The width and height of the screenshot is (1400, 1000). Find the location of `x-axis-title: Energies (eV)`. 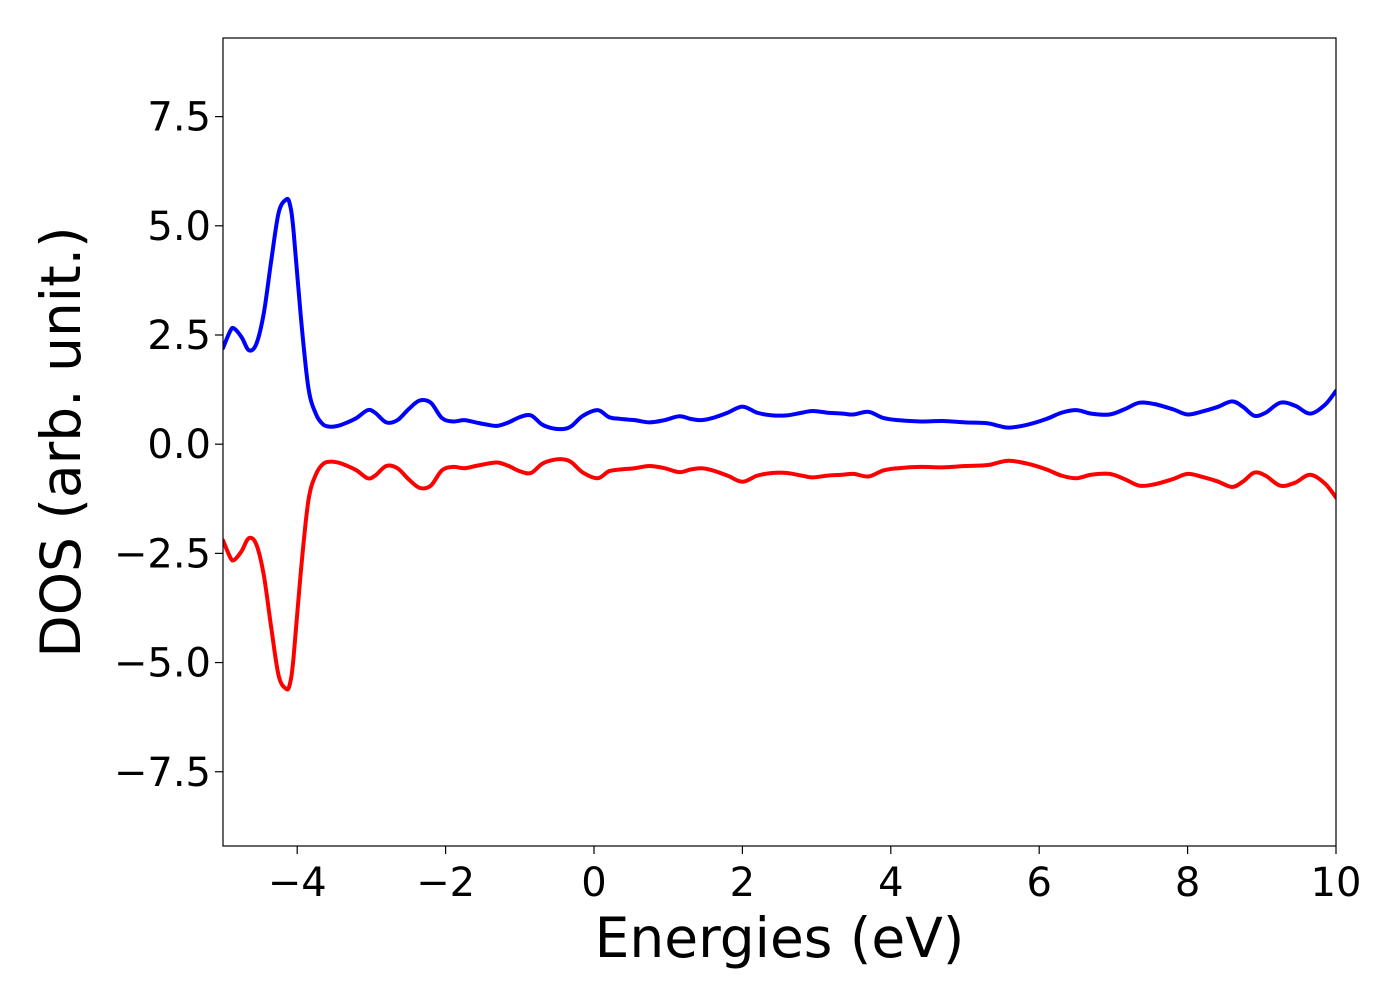

x-axis-title: Energies (eV) is located at coordinates (780, 938).